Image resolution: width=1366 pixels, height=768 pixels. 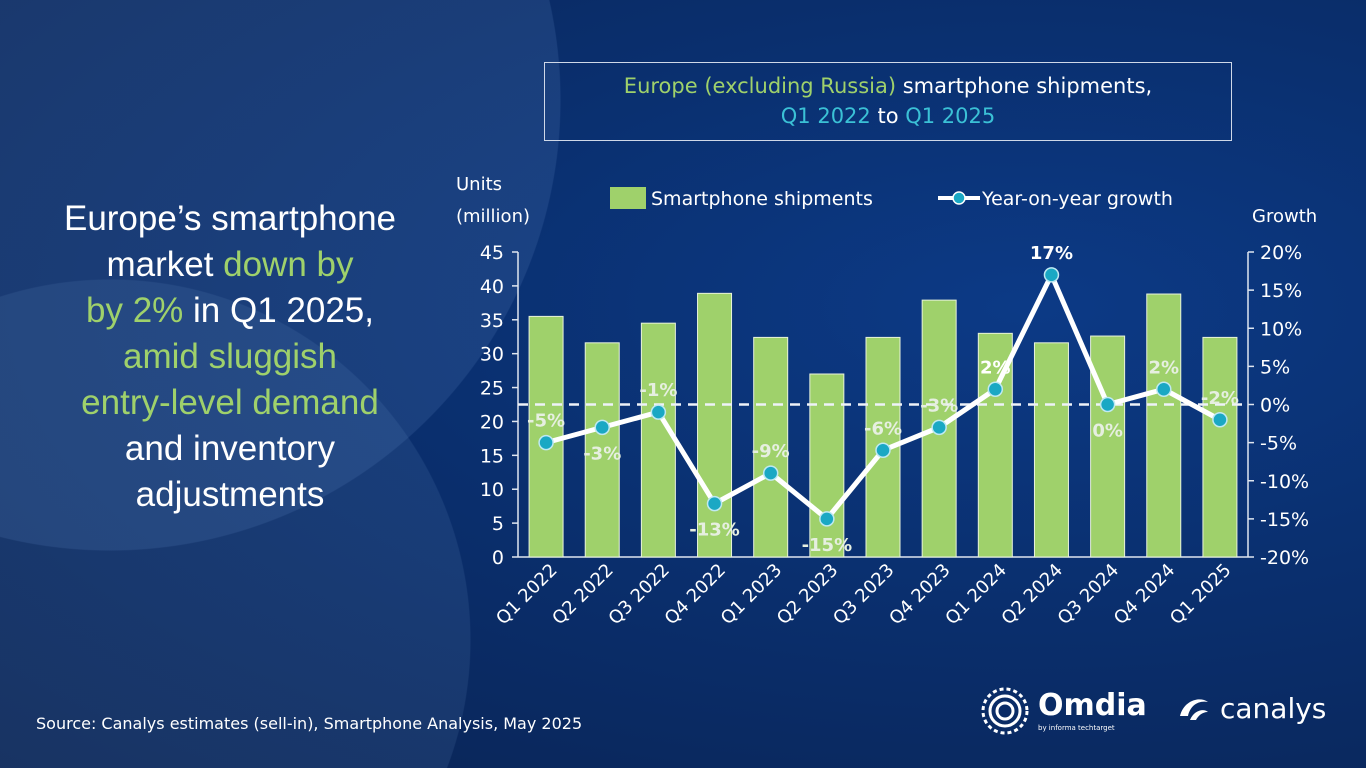 I want to click on headline-line: in Q1 2025,, so click(x=278, y=310).